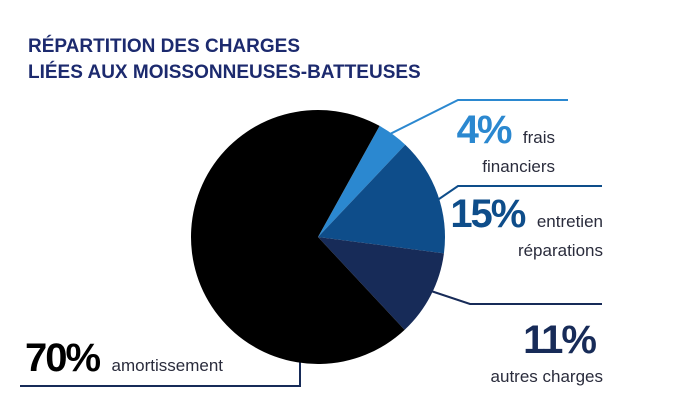 The height and width of the screenshot is (420, 700). Describe the element at coordinates (63, 358) in the screenshot. I see `value-label: 70%` at that location.